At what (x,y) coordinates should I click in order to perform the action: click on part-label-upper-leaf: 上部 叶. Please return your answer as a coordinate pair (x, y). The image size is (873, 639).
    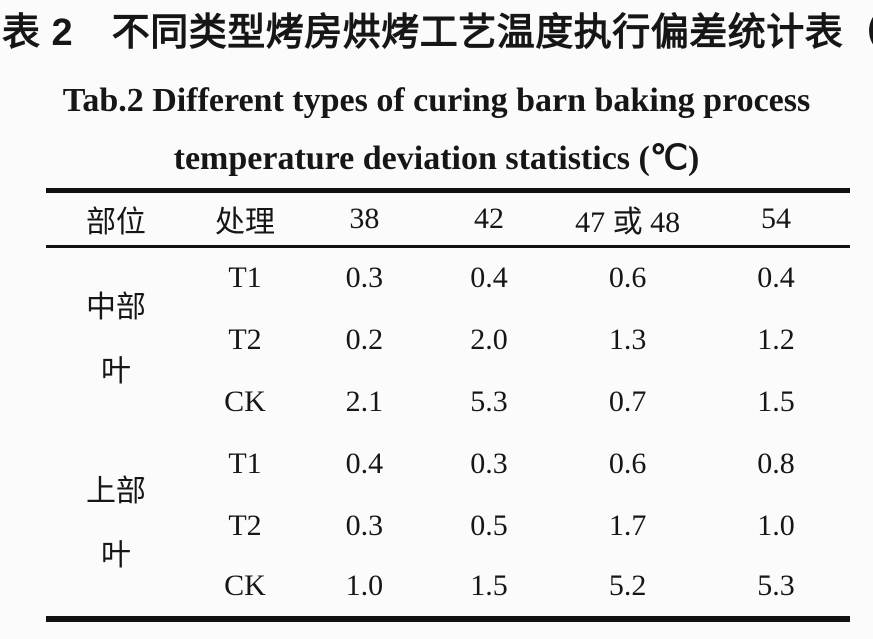
    Looking at the image, I should click on (116, 526).